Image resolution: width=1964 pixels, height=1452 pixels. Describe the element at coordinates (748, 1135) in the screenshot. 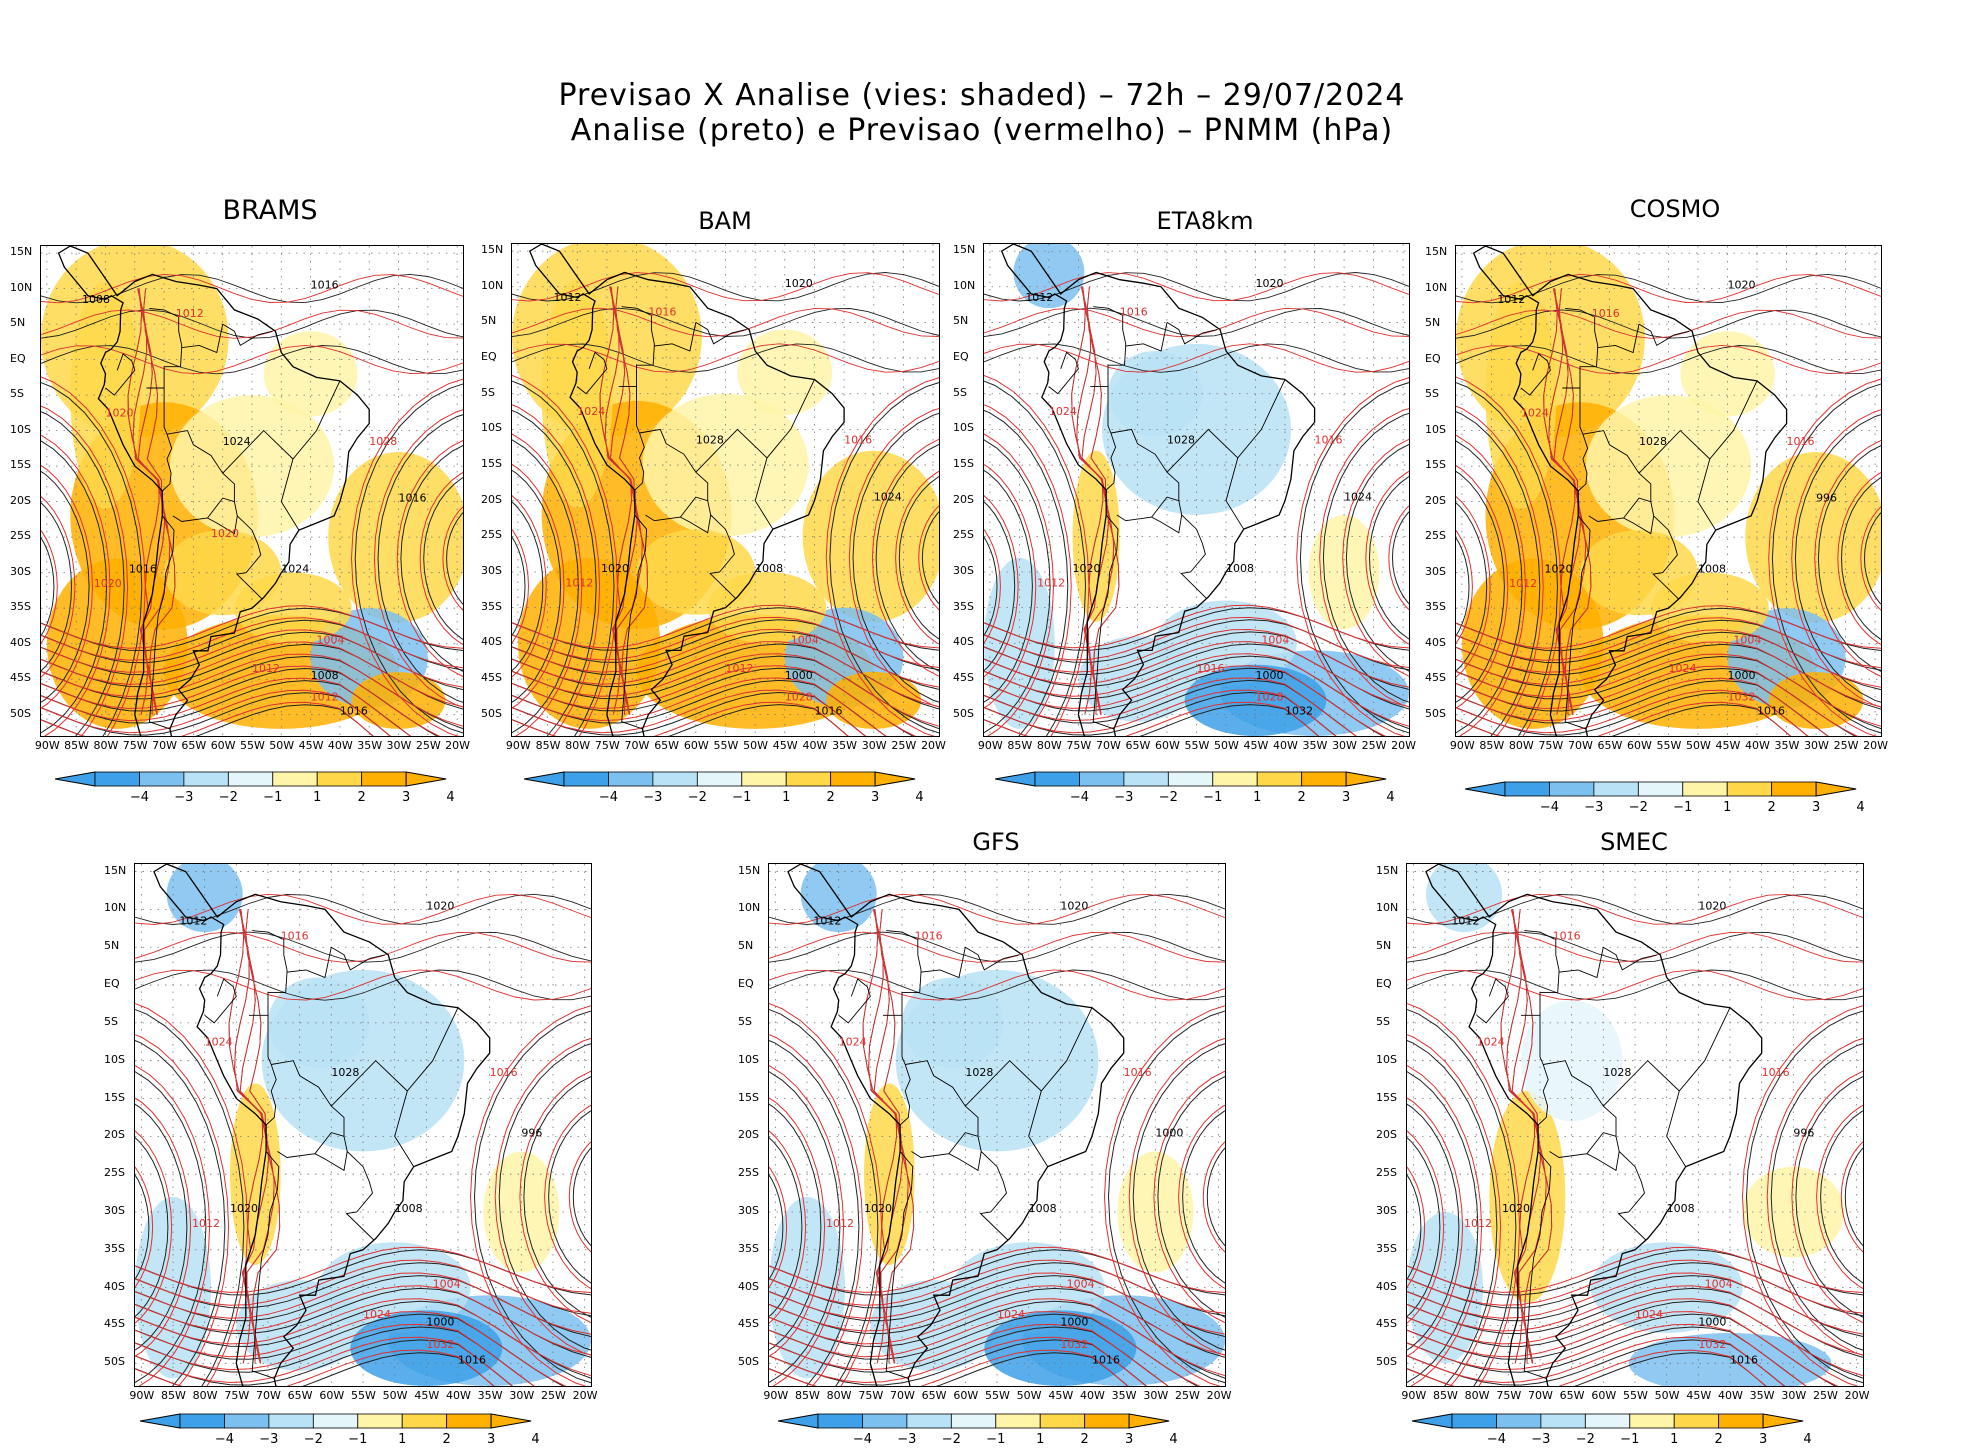

I see `lat-tick-label: 20S` at that location.